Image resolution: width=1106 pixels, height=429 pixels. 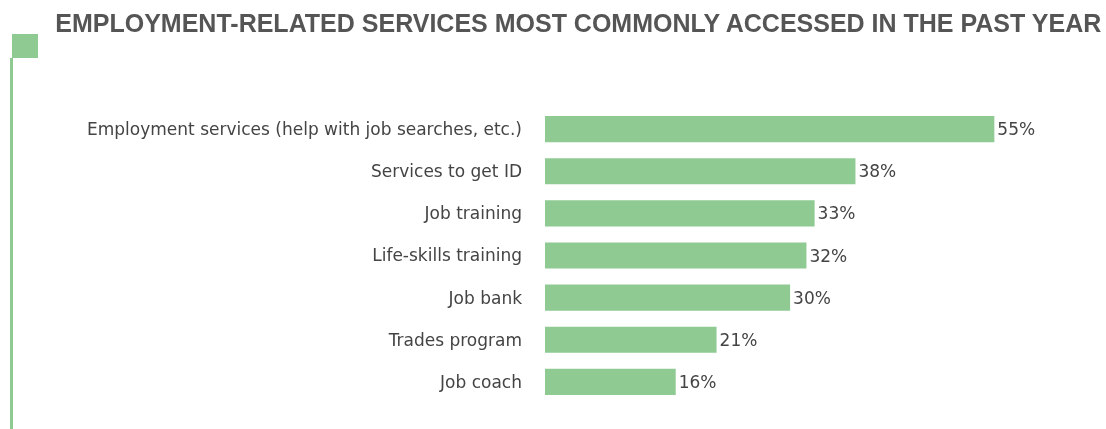 I want to click on y-tick-label: Job coach, so click(x=480, y=381).